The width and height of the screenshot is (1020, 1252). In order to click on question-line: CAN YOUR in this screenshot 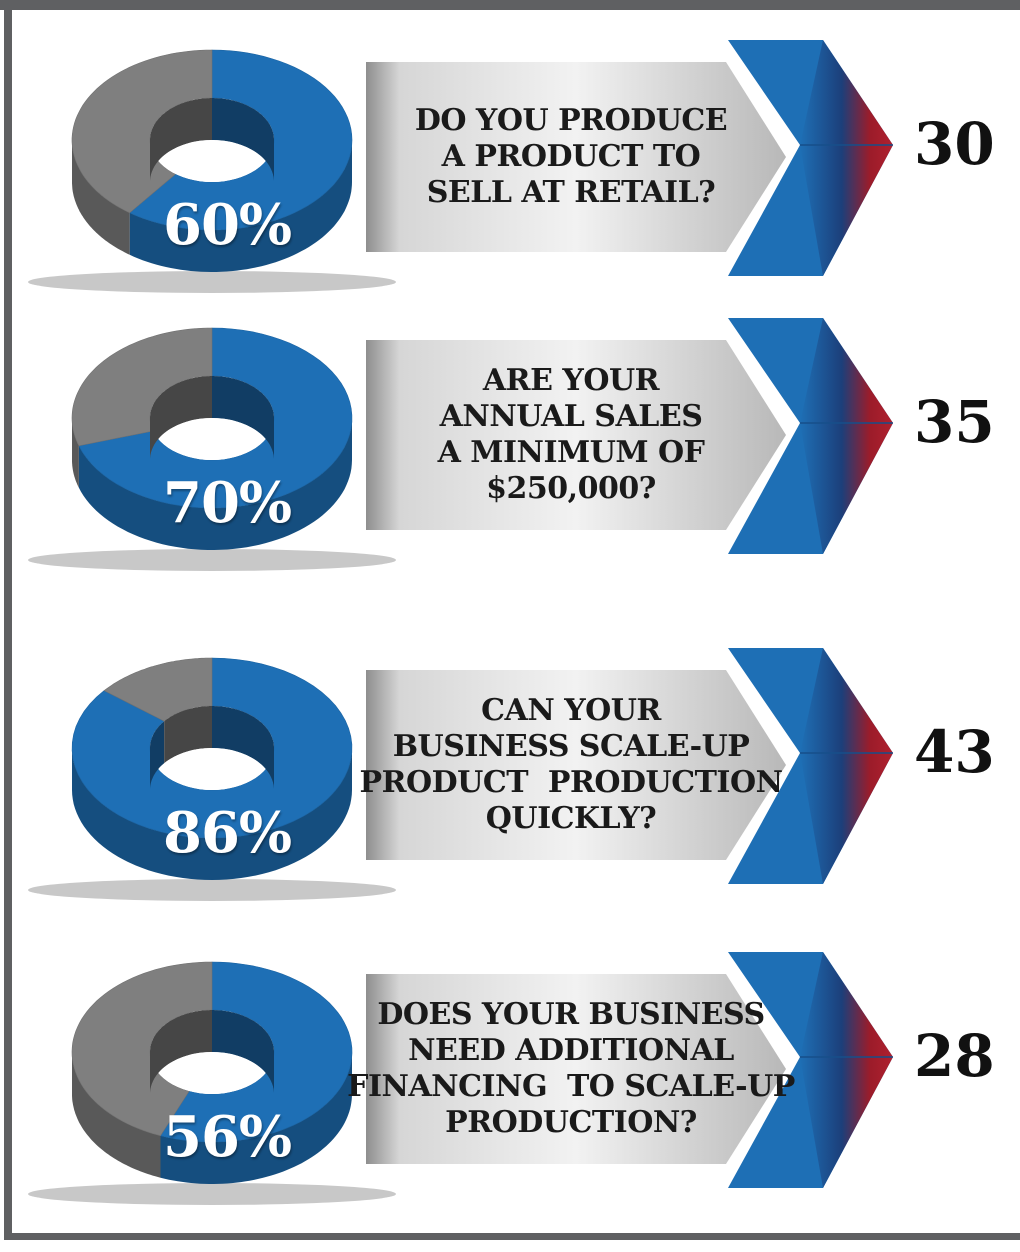, I will do `click(571, 710)`.